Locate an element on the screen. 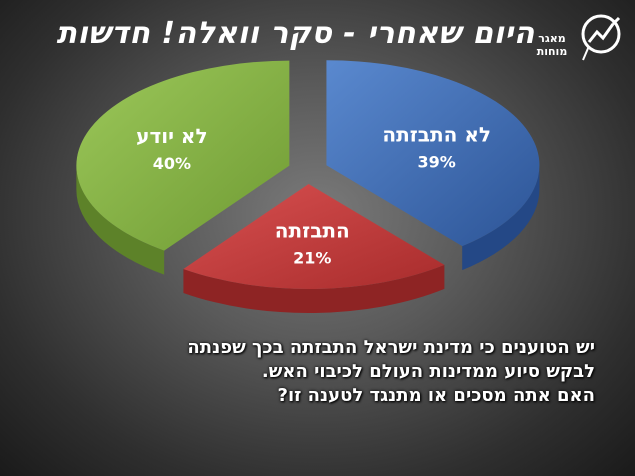 This screenshot has height=476, width=635. slice-label: לא יודע is located at coordinates (171, 136).